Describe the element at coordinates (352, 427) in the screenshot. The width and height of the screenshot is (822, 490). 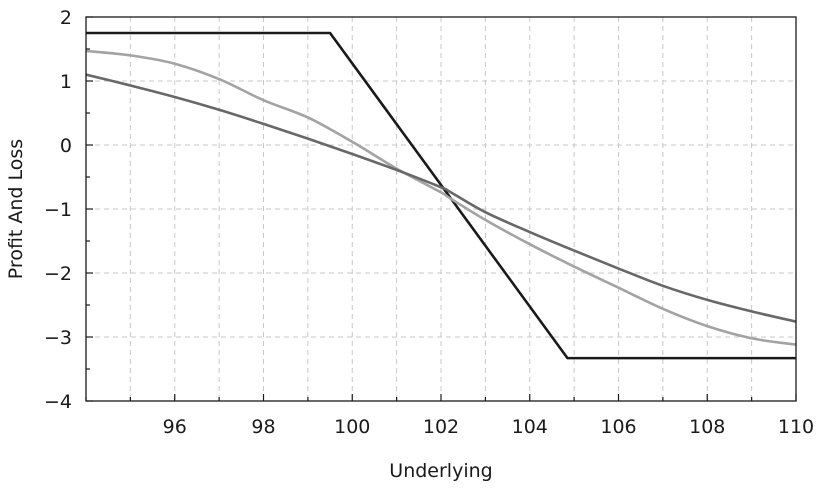
I see `x-tick-label: 100` at that location.